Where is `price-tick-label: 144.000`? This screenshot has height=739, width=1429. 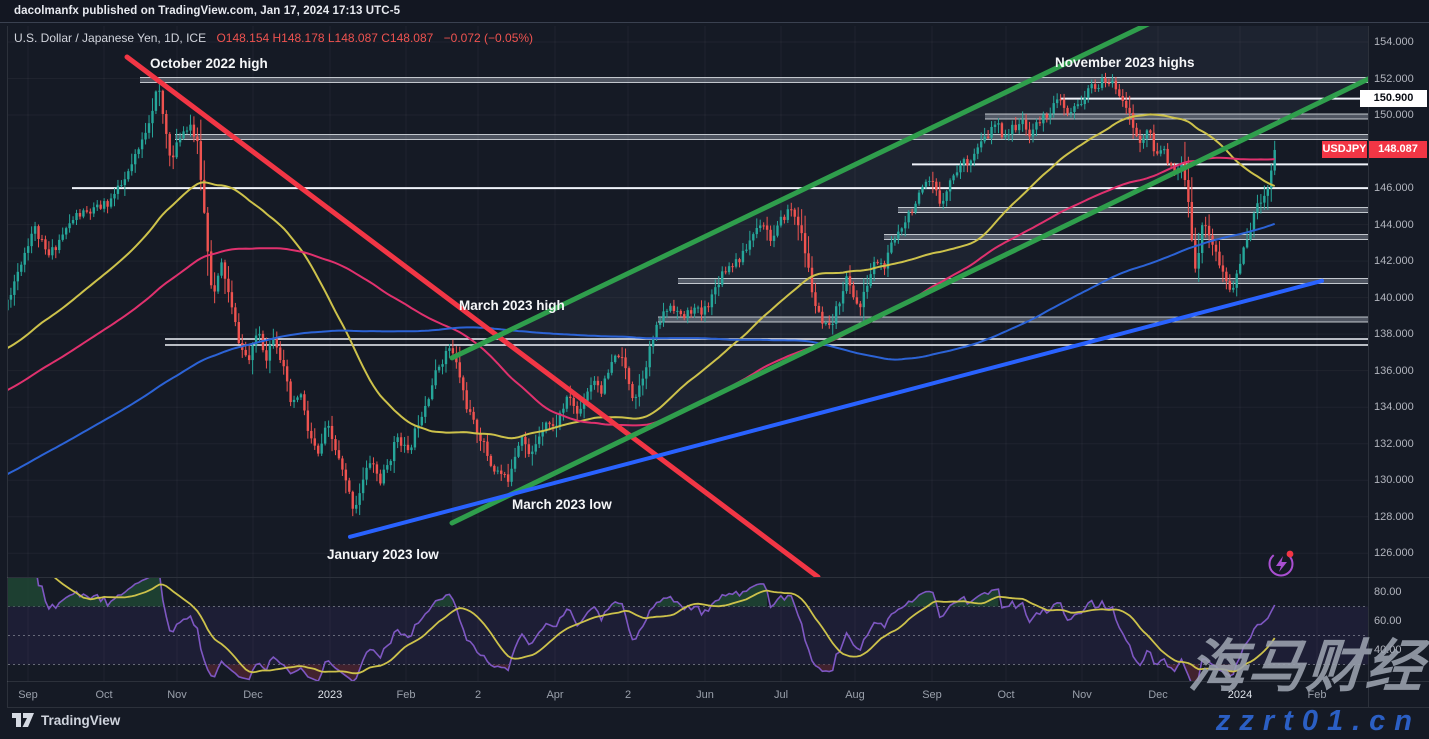
price-tick-label: 144.000 is located at coordinates (1394, 224).